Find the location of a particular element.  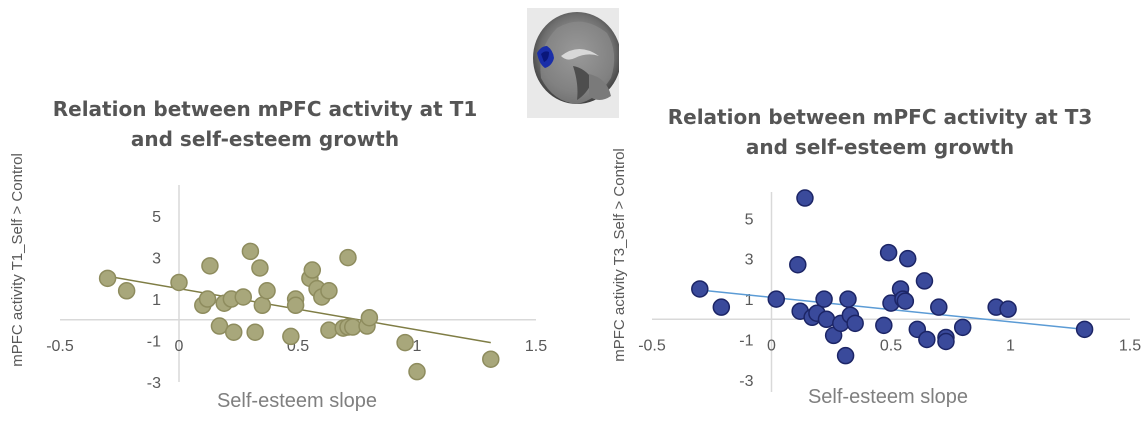

chart-title-t1-line1: Relation between mPFC activity at T1 is located at coordinates (265, 109).